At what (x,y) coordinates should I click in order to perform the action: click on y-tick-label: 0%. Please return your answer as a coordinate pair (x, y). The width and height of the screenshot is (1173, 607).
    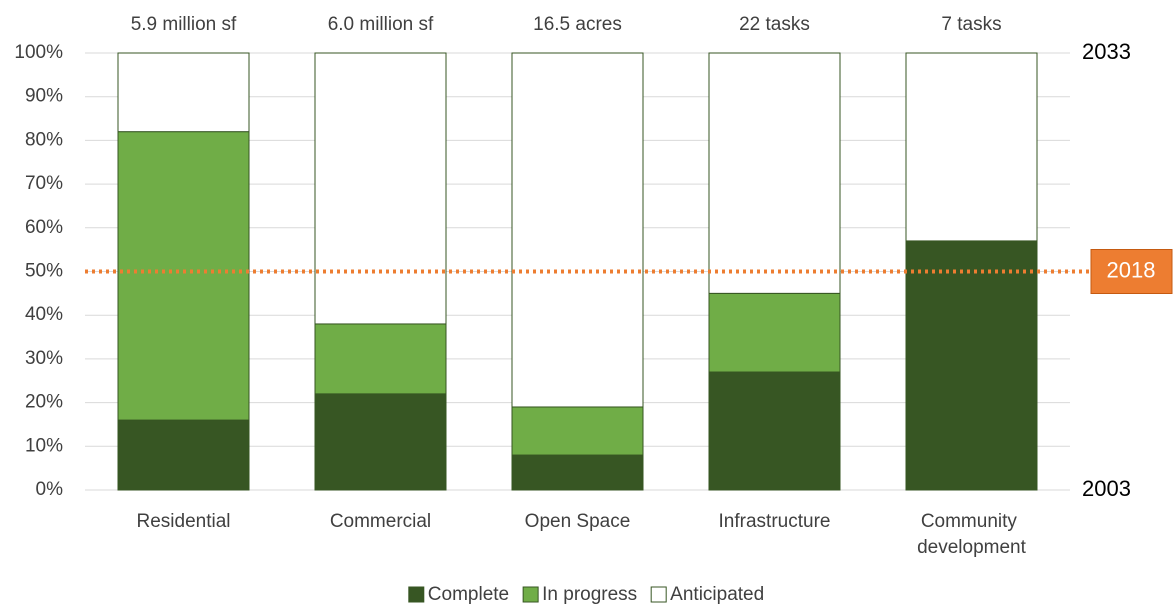
    Looking at the image, I should click on (50, 489).